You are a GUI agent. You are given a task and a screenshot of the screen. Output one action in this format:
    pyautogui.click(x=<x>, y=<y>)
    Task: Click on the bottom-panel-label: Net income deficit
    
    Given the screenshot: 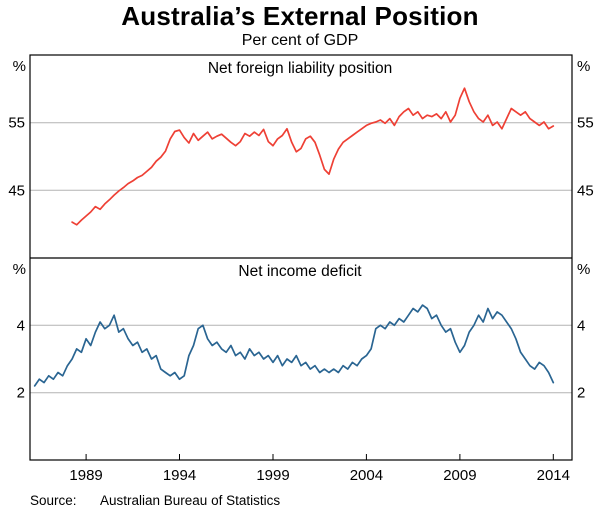 What is the action you would take?
    pyautogui.click(x=300, y=271)
    